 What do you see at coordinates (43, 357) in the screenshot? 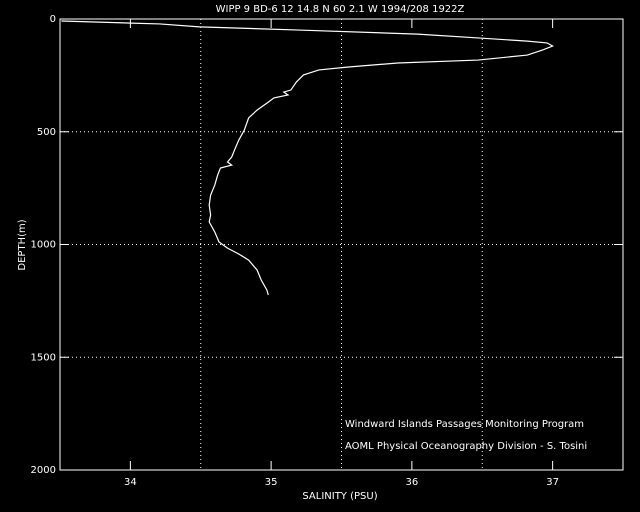
I see `y-tick-label: 1500` at bounding box center [43, 357].